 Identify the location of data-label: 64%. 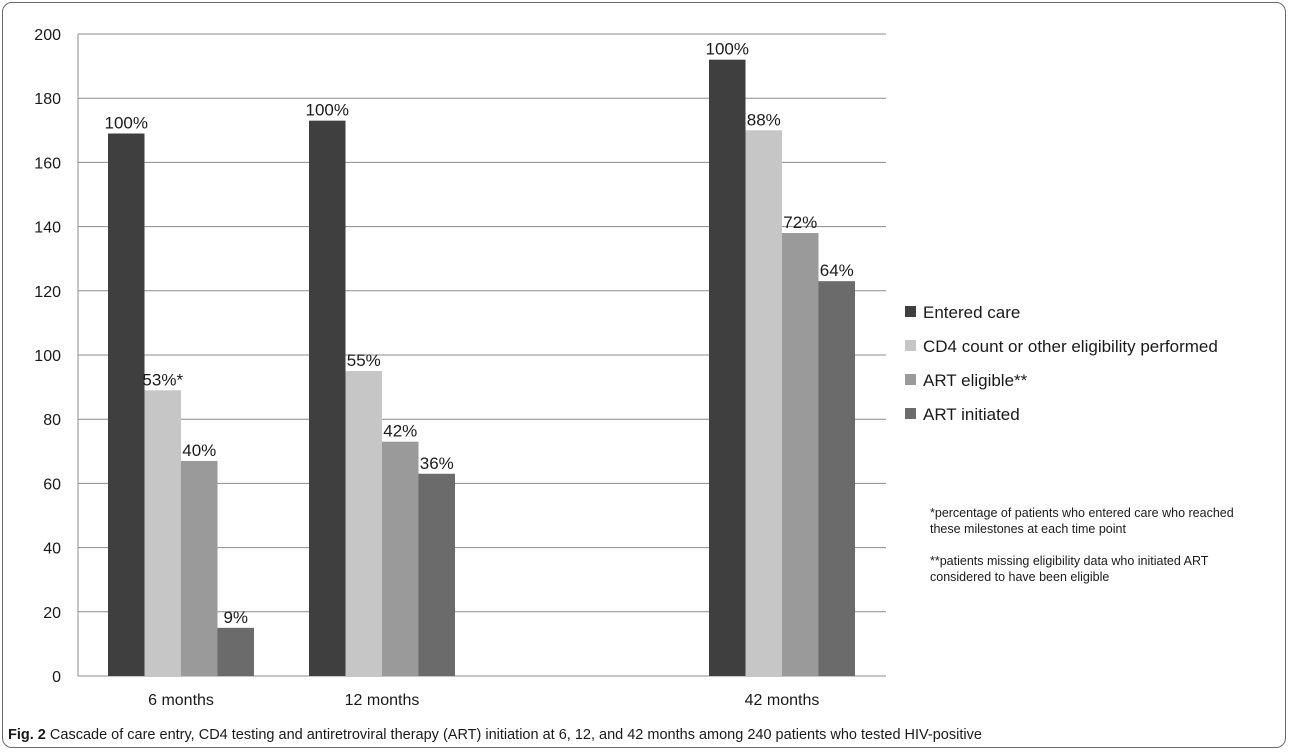
(837, 270).